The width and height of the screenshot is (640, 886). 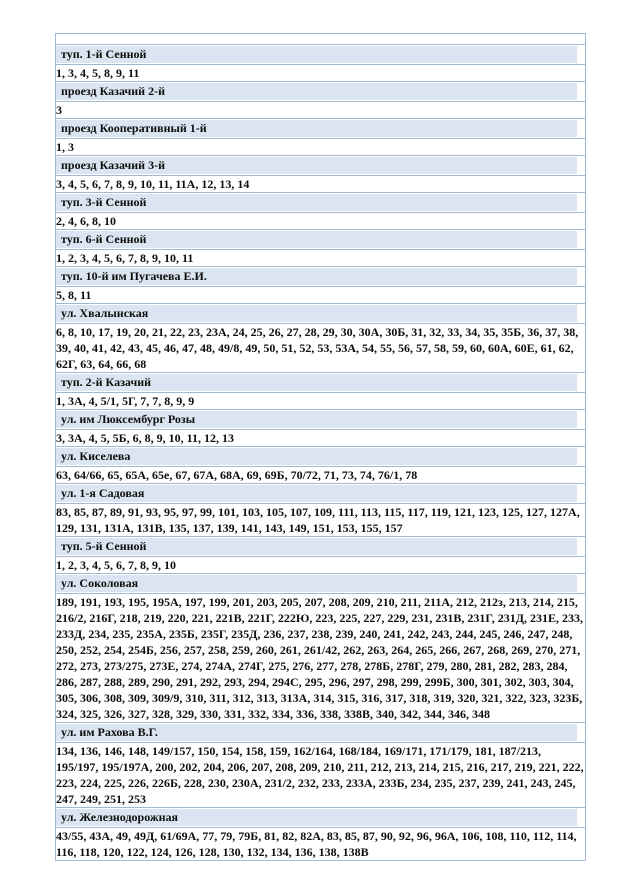 I want to click on house-numbers-cell: 1, 3, 4, 5, 8, 9, 11, so click(x=320, y=73).